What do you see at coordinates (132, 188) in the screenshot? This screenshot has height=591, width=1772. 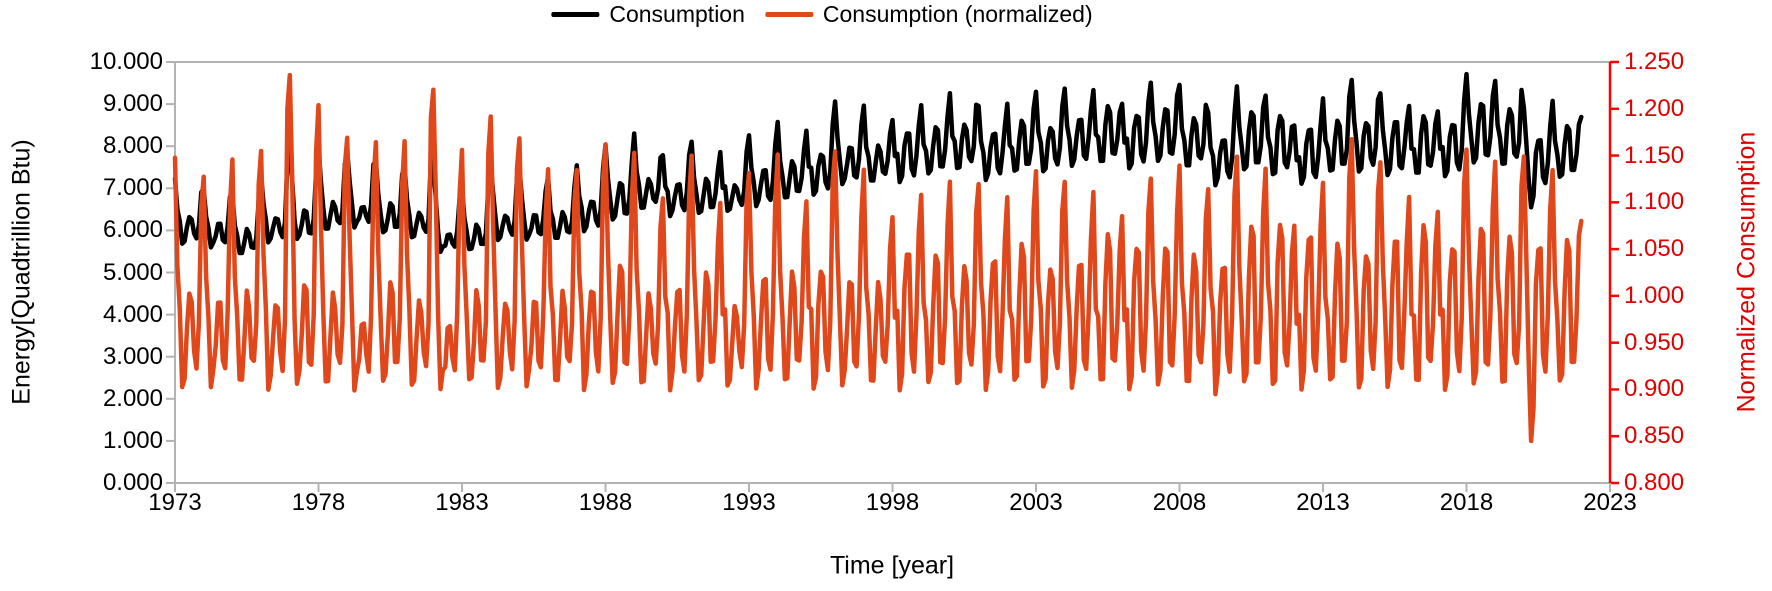 I see `left-axis-tick-label: 7.000` at bounding box center [132, 188].